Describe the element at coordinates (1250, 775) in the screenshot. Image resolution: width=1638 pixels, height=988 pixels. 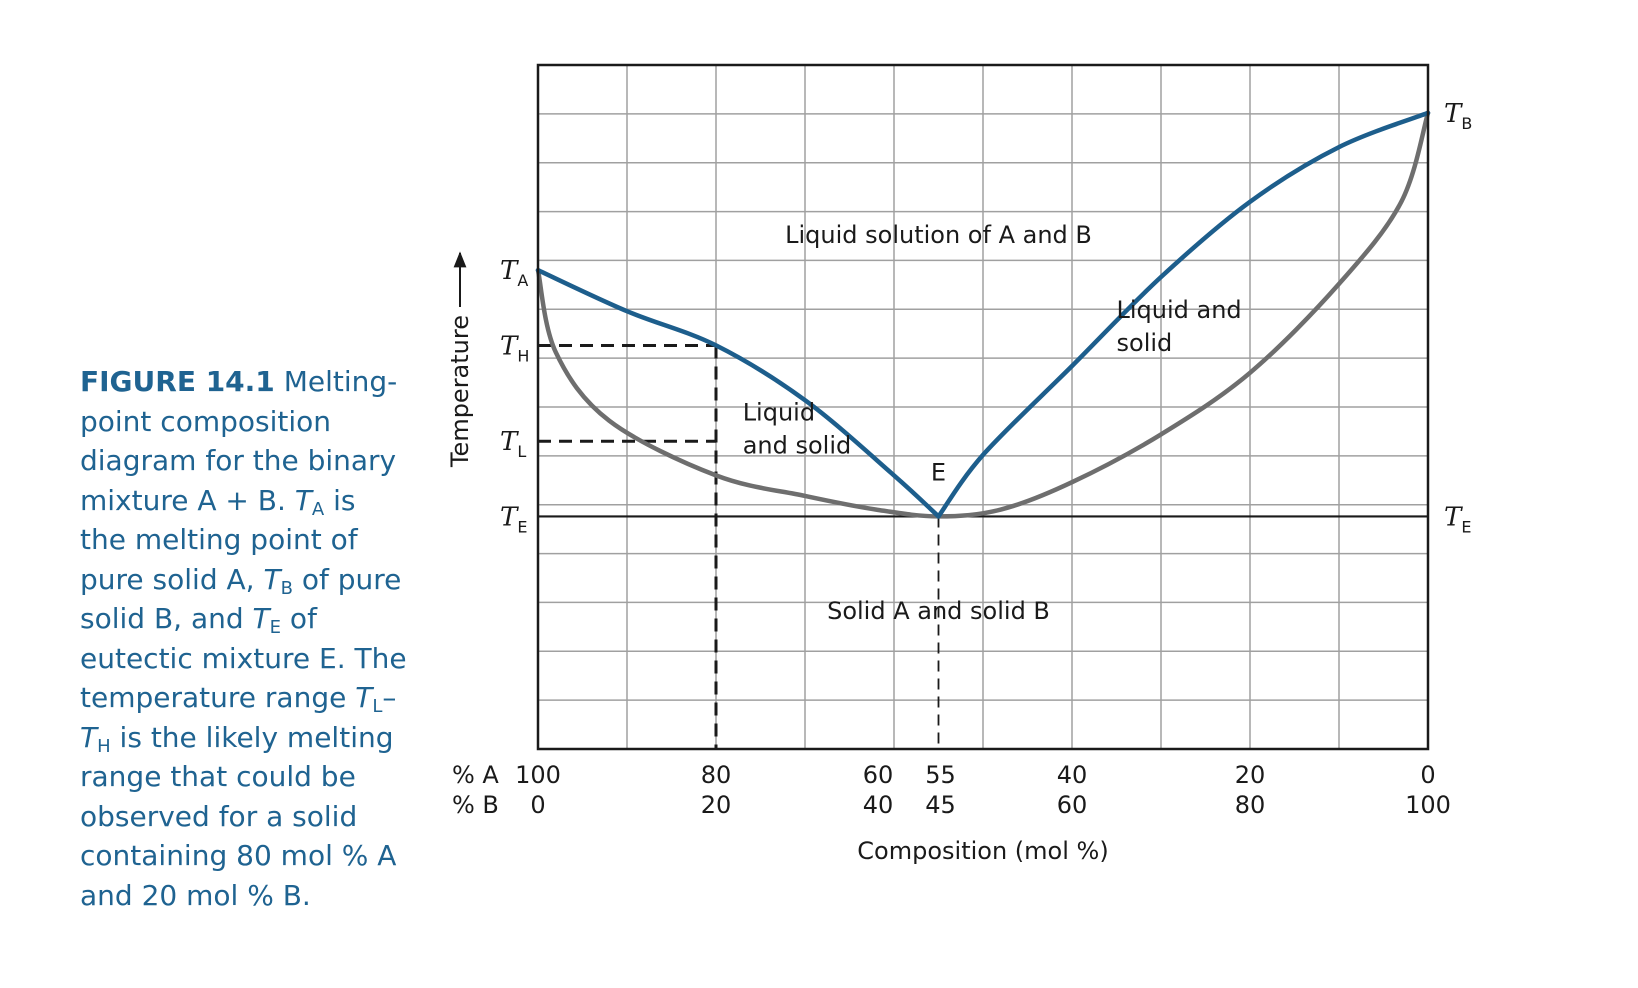
I see `x-tick-label-a: 20` at that location.